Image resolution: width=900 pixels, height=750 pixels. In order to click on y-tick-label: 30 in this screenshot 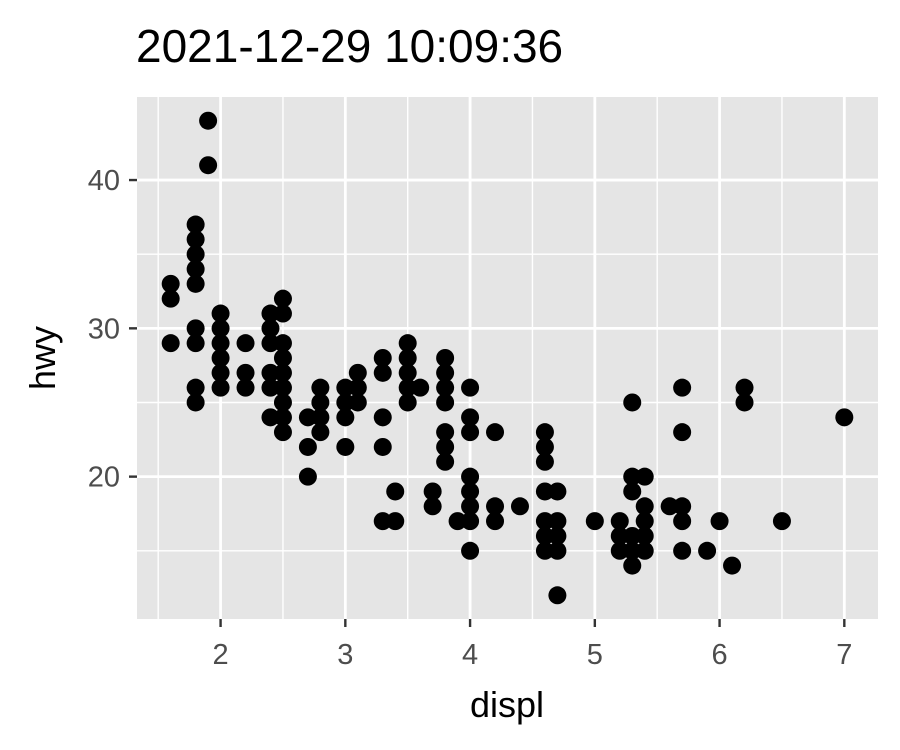, I will do `click(104, 329)`.